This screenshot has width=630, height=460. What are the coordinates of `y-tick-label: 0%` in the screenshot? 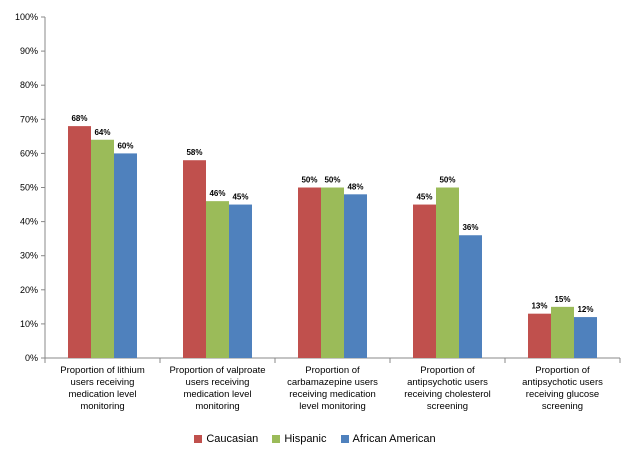 It's located at (31, 358).